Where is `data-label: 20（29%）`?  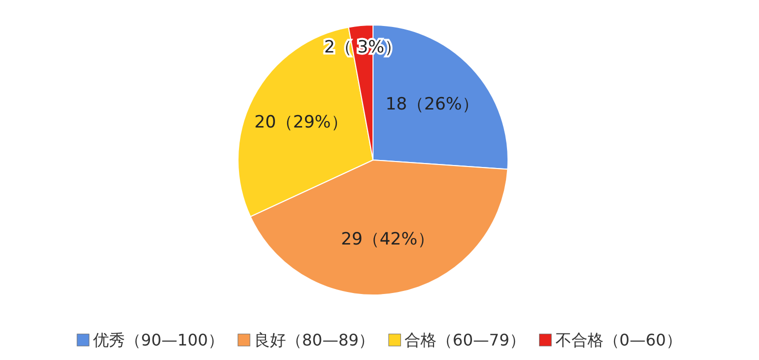
data-label: 20（29%） is located at coordinates (301, 122).